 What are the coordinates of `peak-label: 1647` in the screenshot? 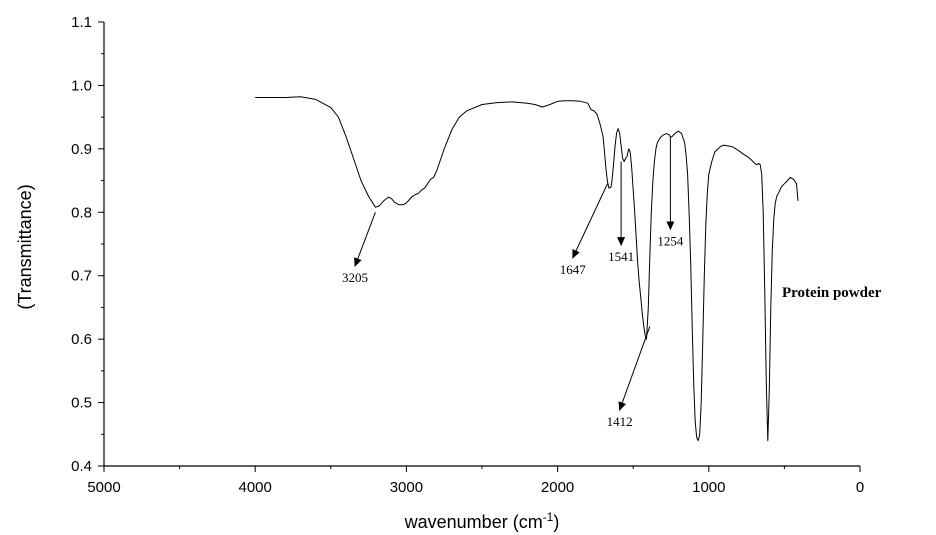 It's located at (573, 269).